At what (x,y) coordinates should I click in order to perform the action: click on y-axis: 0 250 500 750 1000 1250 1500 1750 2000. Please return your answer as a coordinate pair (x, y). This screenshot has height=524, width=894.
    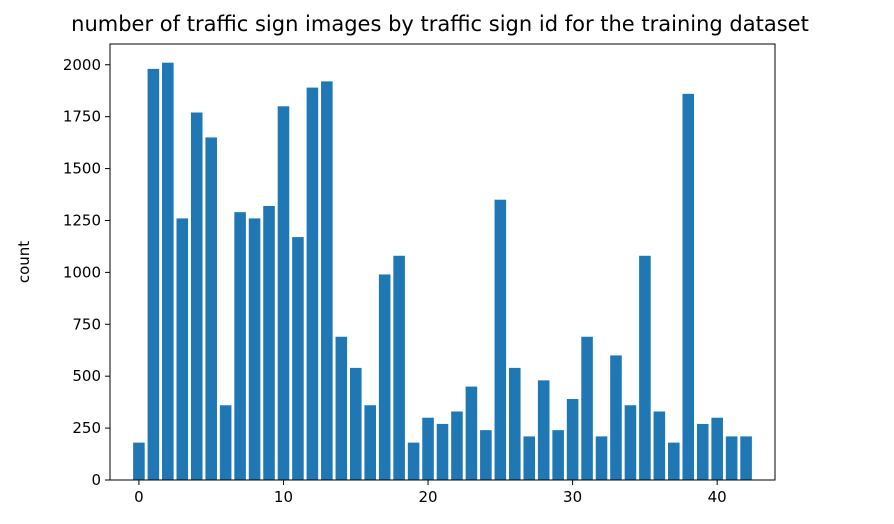
    Looking at the image, I should click on (86, 272).